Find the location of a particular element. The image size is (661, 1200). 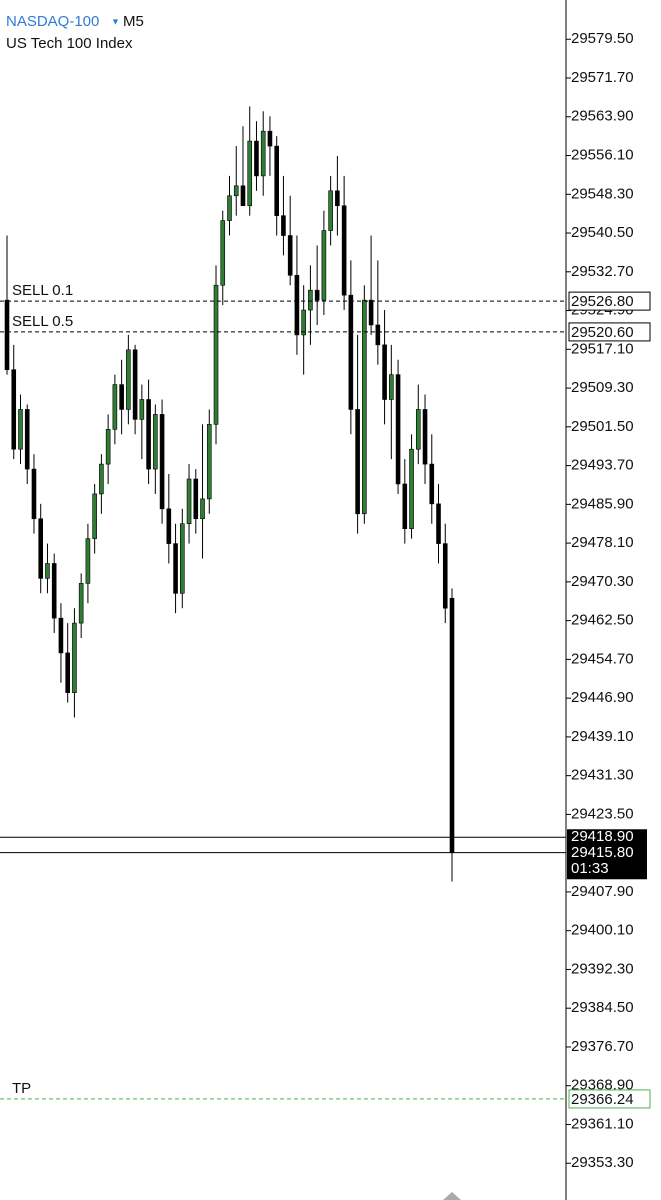

countdown: 01:33 is located at coordinates (590, 868).